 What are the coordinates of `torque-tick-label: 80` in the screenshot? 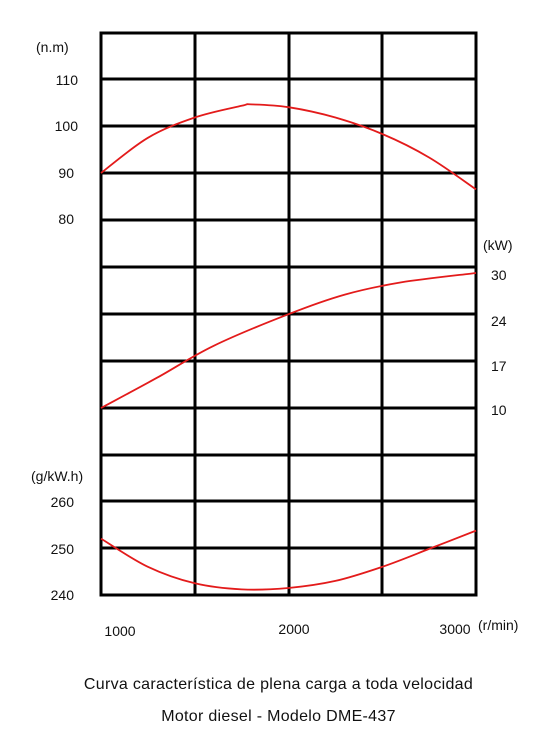 It's located at (66, 219).